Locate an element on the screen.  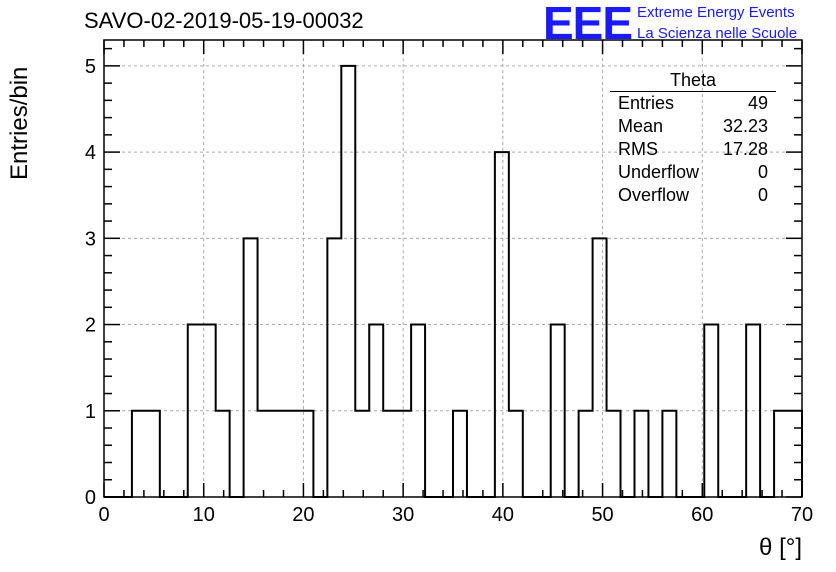
stats-label: Mean is located at coordinates (641, 126).